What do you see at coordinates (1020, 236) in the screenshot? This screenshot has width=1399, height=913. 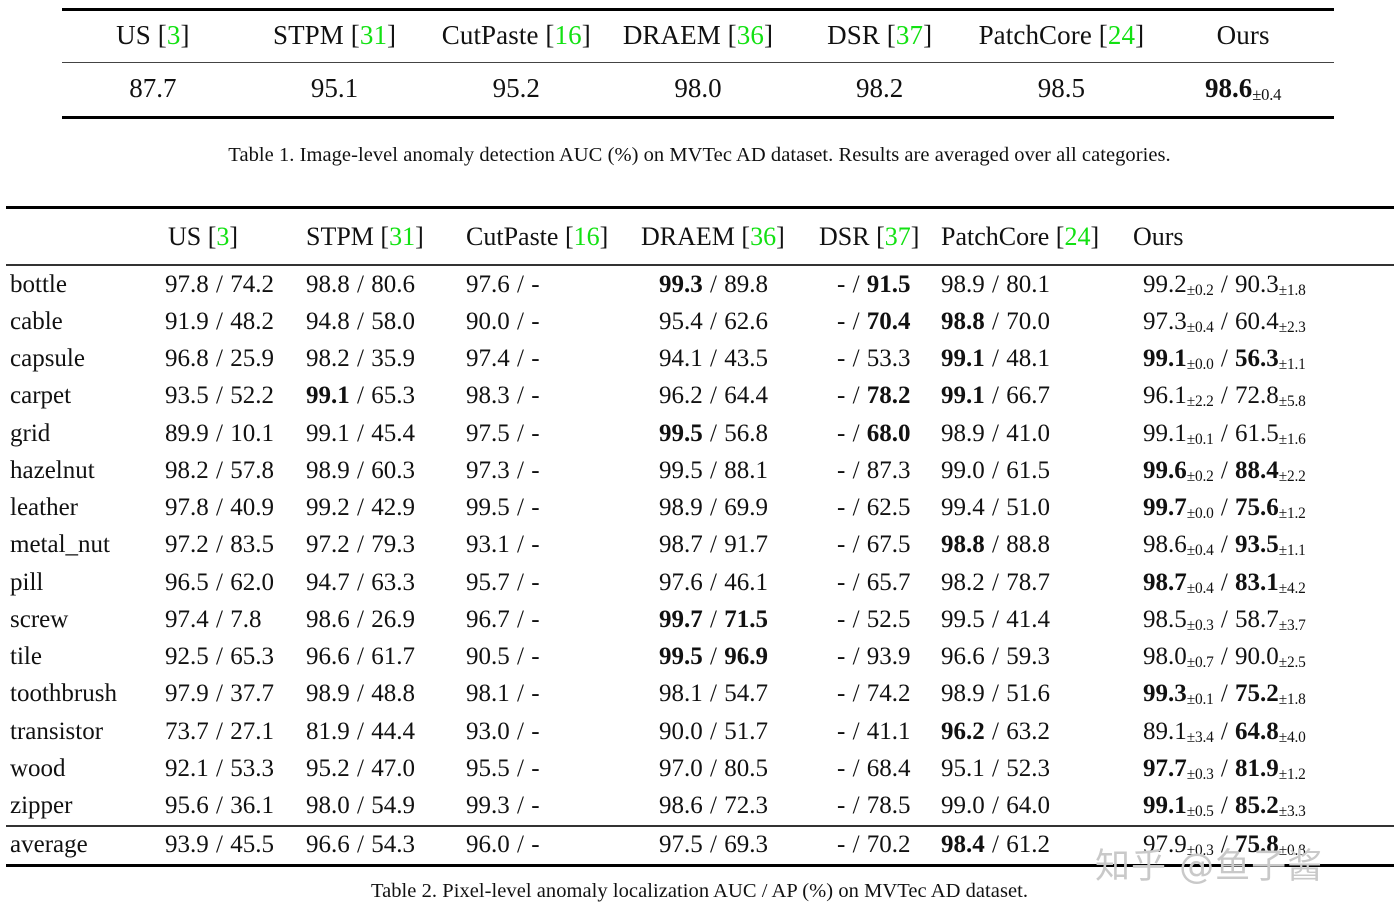 I see `table-2-header-patchcore: PatchCore [24]` at bounding box center [1020, 236].